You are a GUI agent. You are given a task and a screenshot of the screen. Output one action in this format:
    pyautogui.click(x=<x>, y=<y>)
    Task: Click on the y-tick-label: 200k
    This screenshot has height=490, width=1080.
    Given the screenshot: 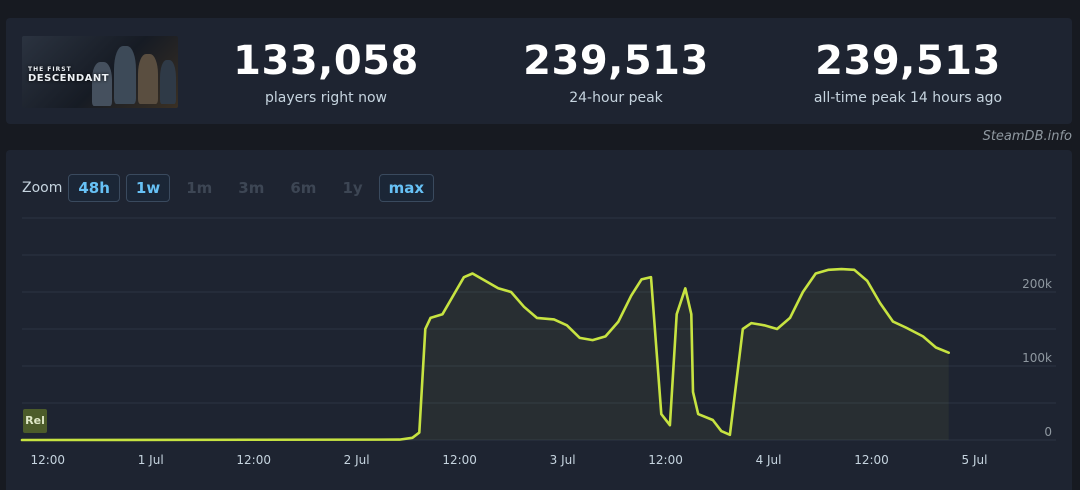 What is the action you would take?
    pyautogui.click(x=1037, y=284)
    